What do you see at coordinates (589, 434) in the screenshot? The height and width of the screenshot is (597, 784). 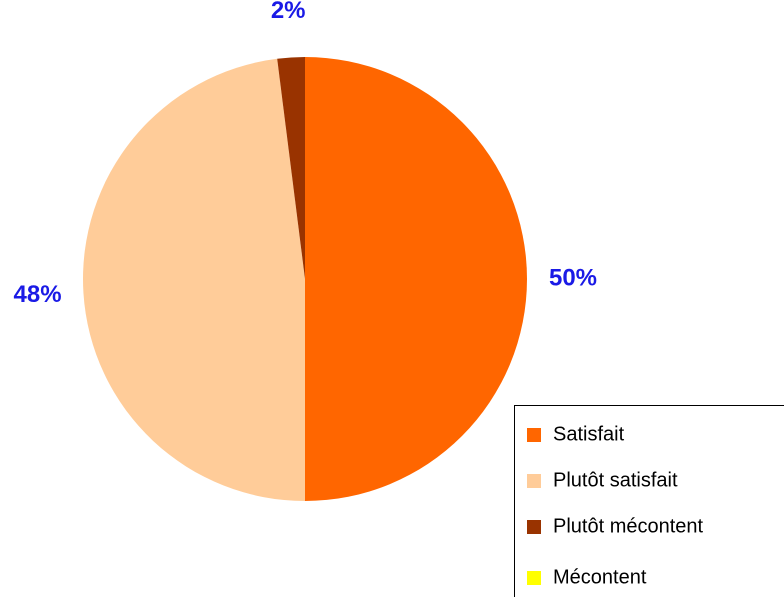 I see `legend-label: Satisfait` at bounding box center [589, 434].